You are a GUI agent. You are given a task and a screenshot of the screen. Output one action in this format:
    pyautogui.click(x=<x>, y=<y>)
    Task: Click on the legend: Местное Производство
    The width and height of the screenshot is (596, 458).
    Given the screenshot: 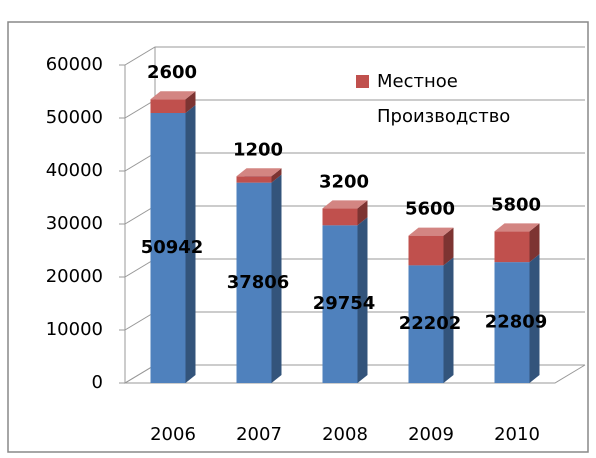 What is the action you would take?
    pyautogui.click(x=456, y=99)
    